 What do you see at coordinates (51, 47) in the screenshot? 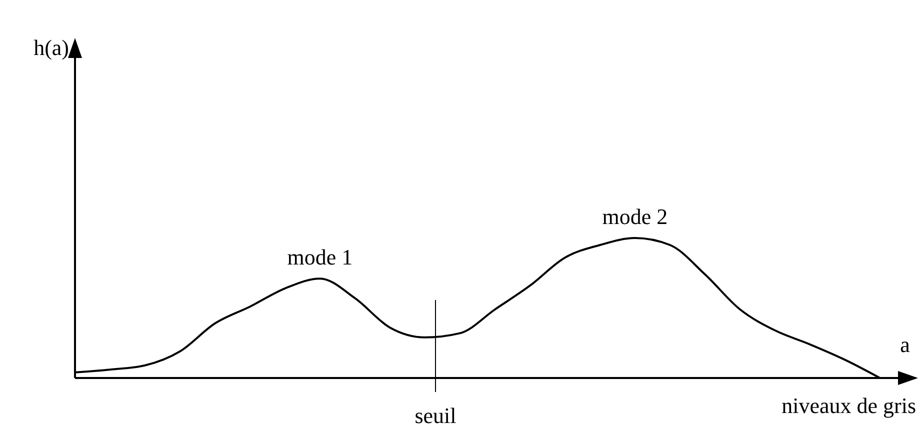
I see `text: h(a)` at bounding box center [51, 47].